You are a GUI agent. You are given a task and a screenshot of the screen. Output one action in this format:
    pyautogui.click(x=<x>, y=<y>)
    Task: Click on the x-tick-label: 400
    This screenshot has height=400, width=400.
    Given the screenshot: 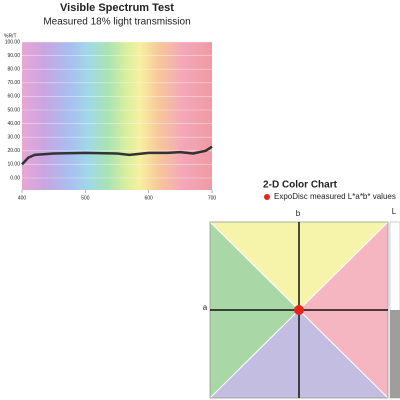 What is the action you would take?
    pyautogui.click(x=22, y=198)
    